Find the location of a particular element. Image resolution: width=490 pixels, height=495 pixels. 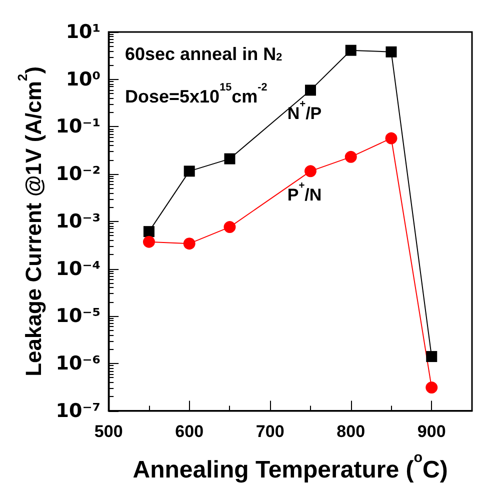

y-tick-label: 10⁻¹ is located at coordinates (78, 127).